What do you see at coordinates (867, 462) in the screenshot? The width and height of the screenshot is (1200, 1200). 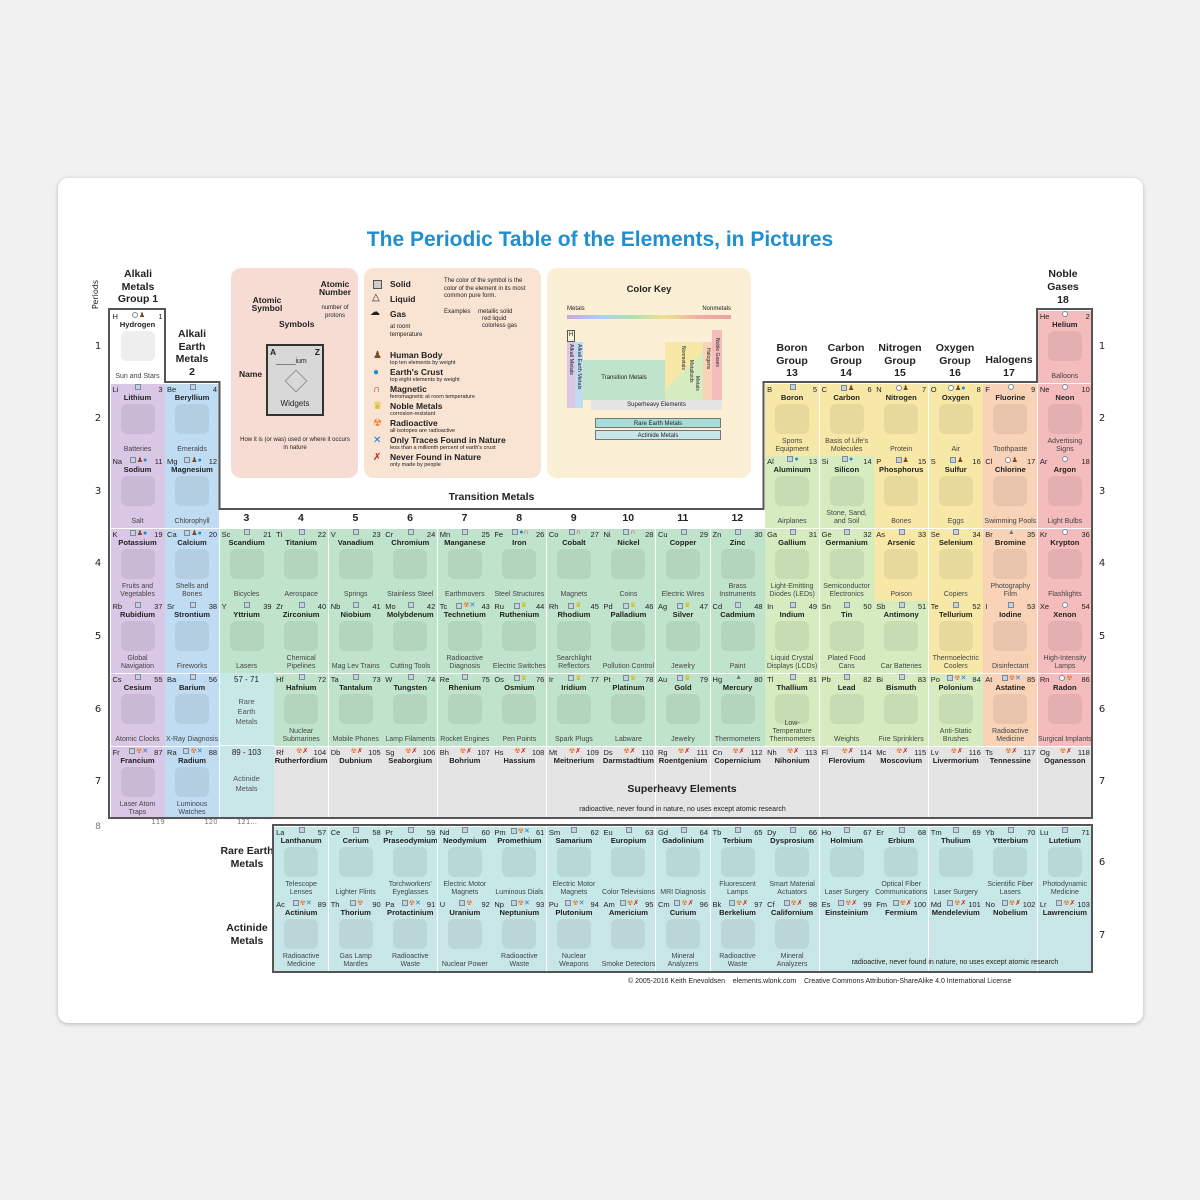 I see `atomic-number: 14` at bounding box center [867, 462].